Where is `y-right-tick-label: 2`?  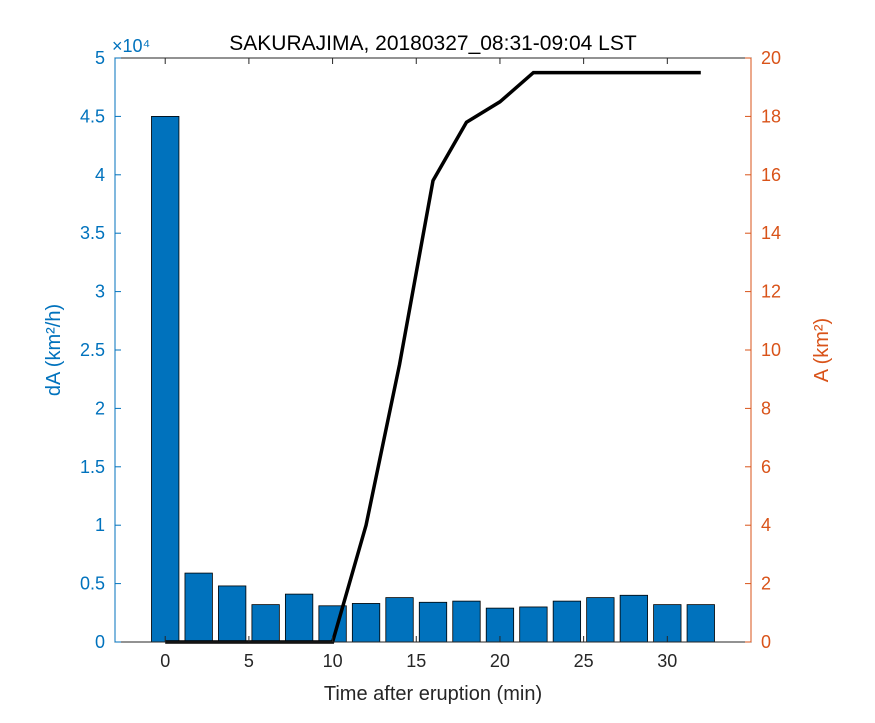
y-right-tick-label: 2 is located at coordinates (766, 584).